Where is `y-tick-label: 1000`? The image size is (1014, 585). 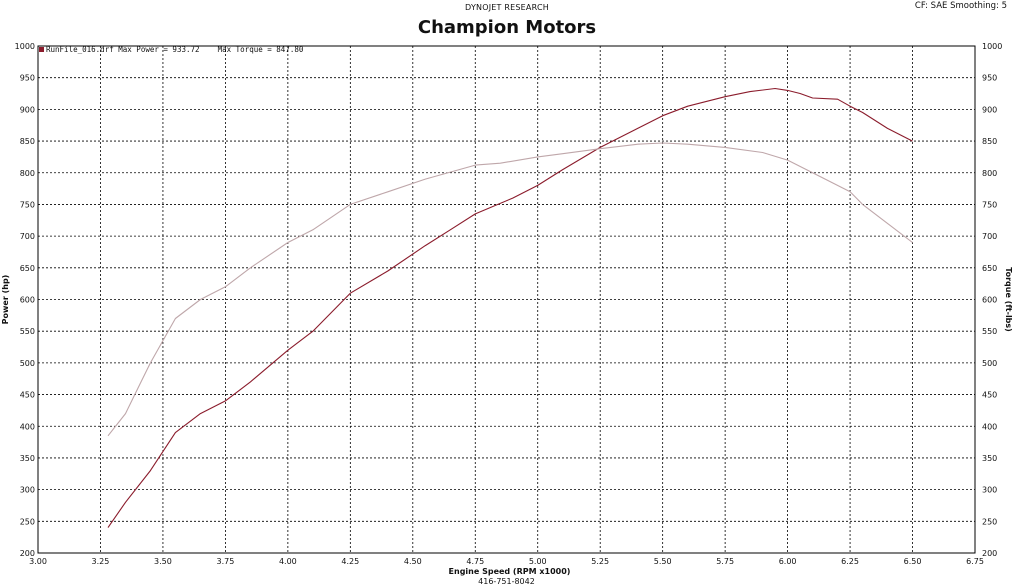
y-tick-label: 1000 is located at coordinates (25, 46).